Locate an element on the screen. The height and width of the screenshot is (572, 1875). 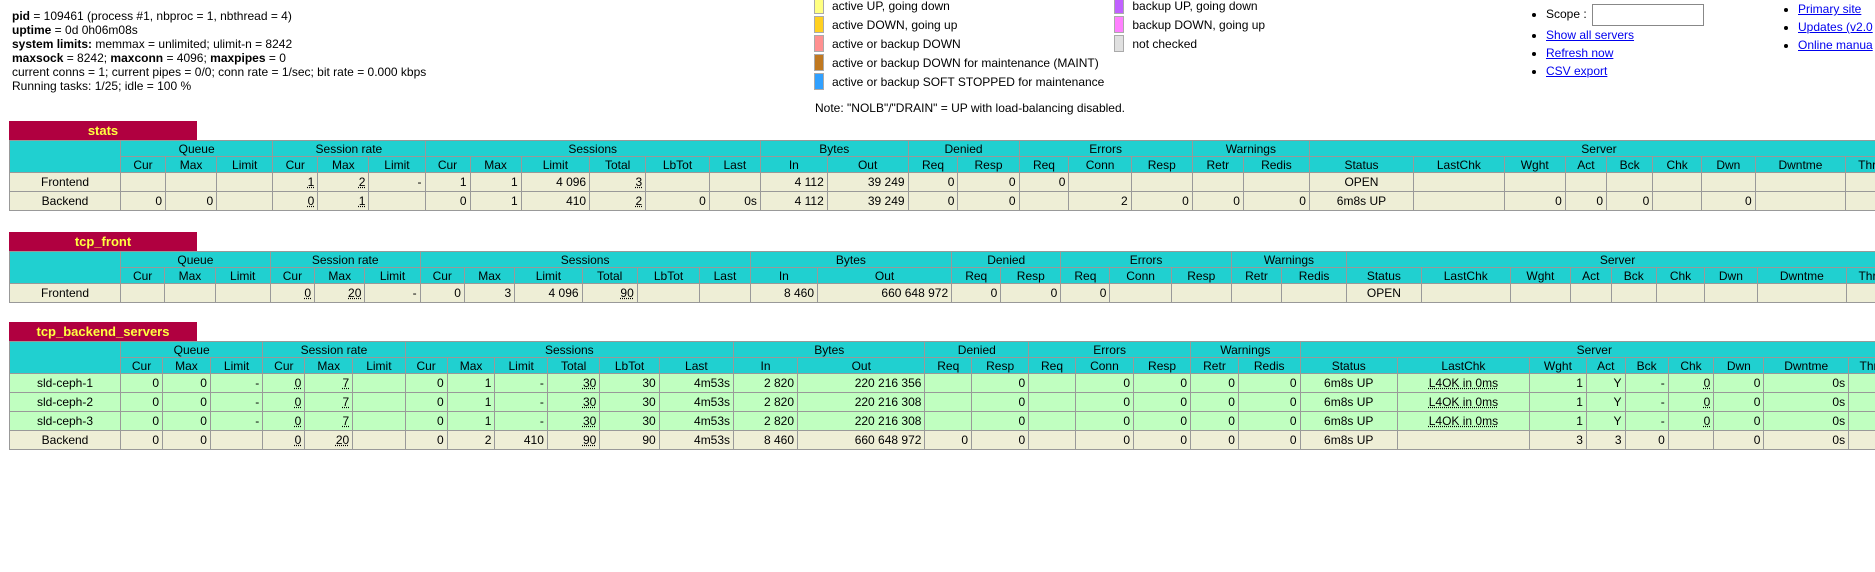
refresh-now-link: Refresh now is located at coordinates (1580, 53).